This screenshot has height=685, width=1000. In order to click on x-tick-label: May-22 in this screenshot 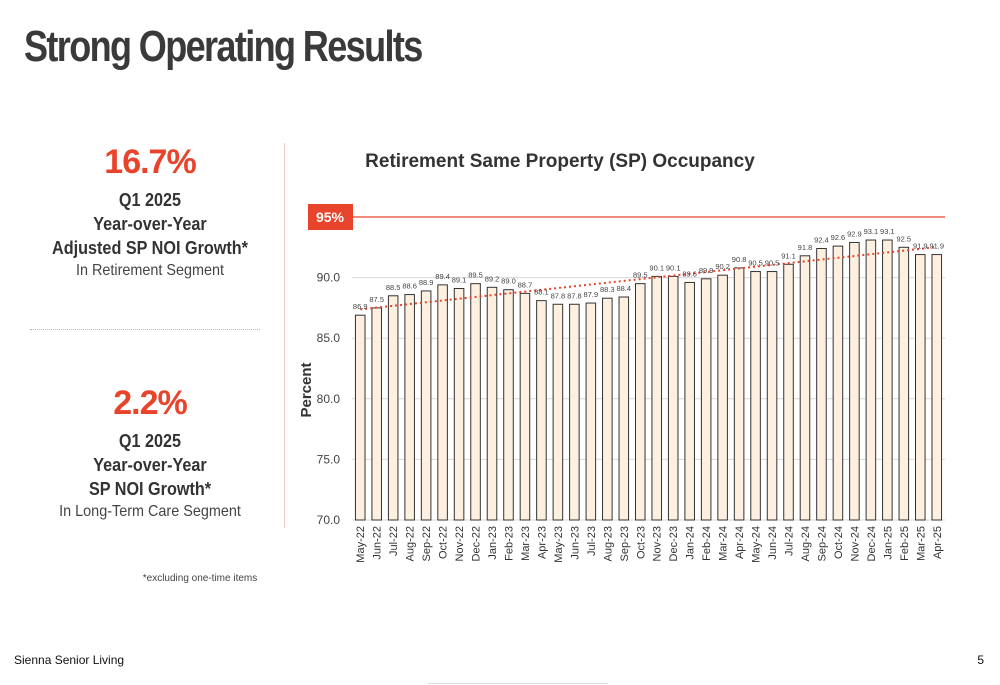, I will do `click(361, 544)`.